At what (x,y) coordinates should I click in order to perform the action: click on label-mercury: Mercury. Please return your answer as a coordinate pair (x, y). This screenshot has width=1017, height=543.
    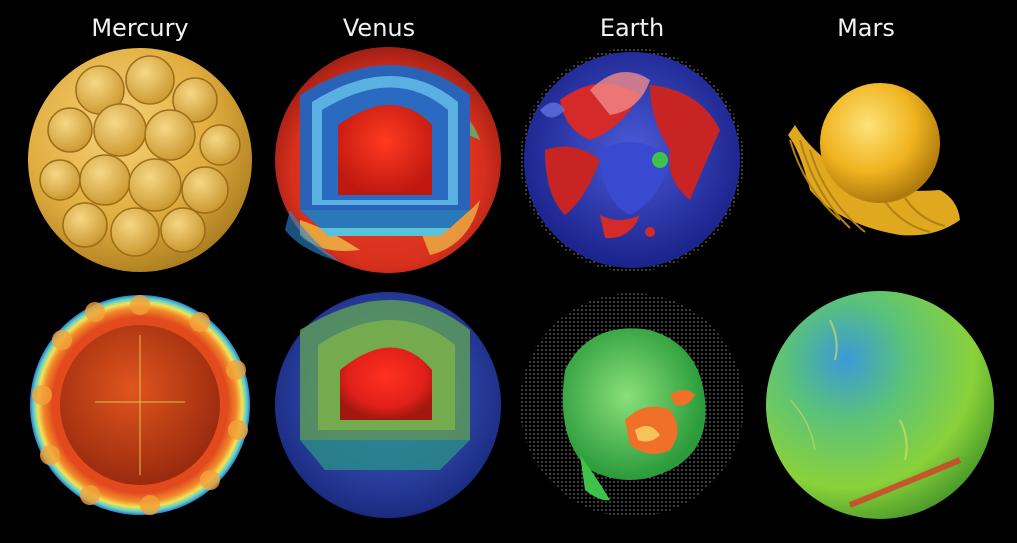
    Looking at the image, I should click on (140, 28).